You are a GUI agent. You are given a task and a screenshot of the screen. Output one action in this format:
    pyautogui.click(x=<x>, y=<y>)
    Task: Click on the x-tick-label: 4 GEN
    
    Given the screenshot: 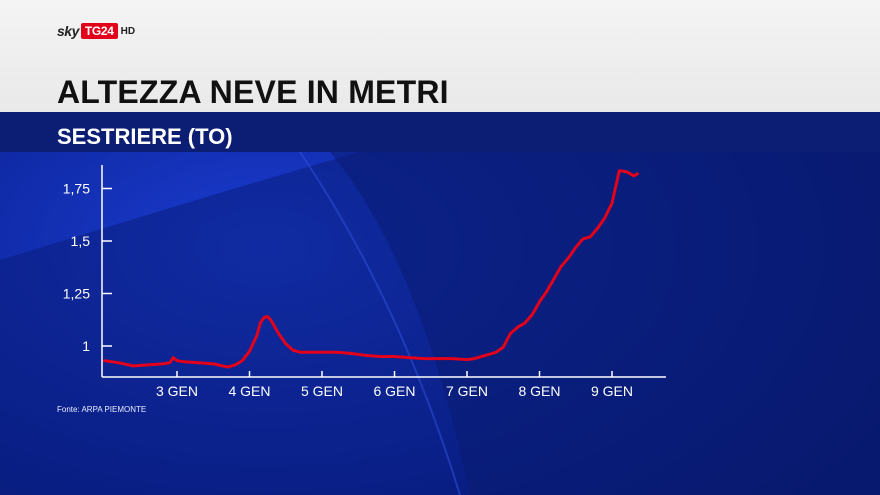 What is the action you would take?
    pyautogui.click(x=249, y=391)
    